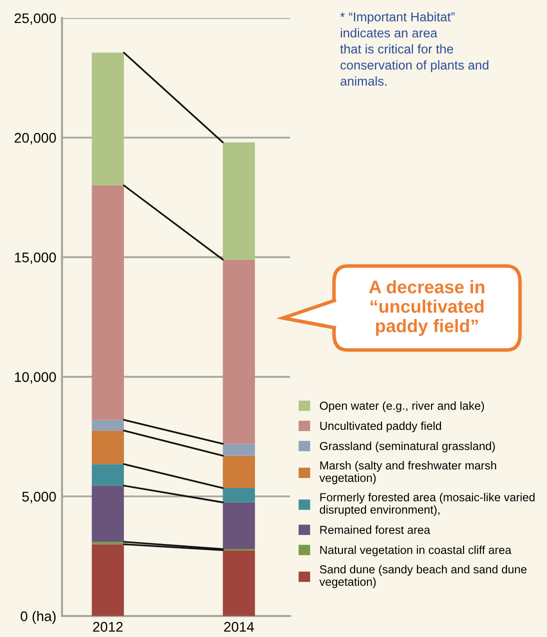 The image size is (547, 637). What do you see at coordinates (35, 138) in the screenshot?
I see `y-tick-label: 20,000` at bounding box center [35, 138].